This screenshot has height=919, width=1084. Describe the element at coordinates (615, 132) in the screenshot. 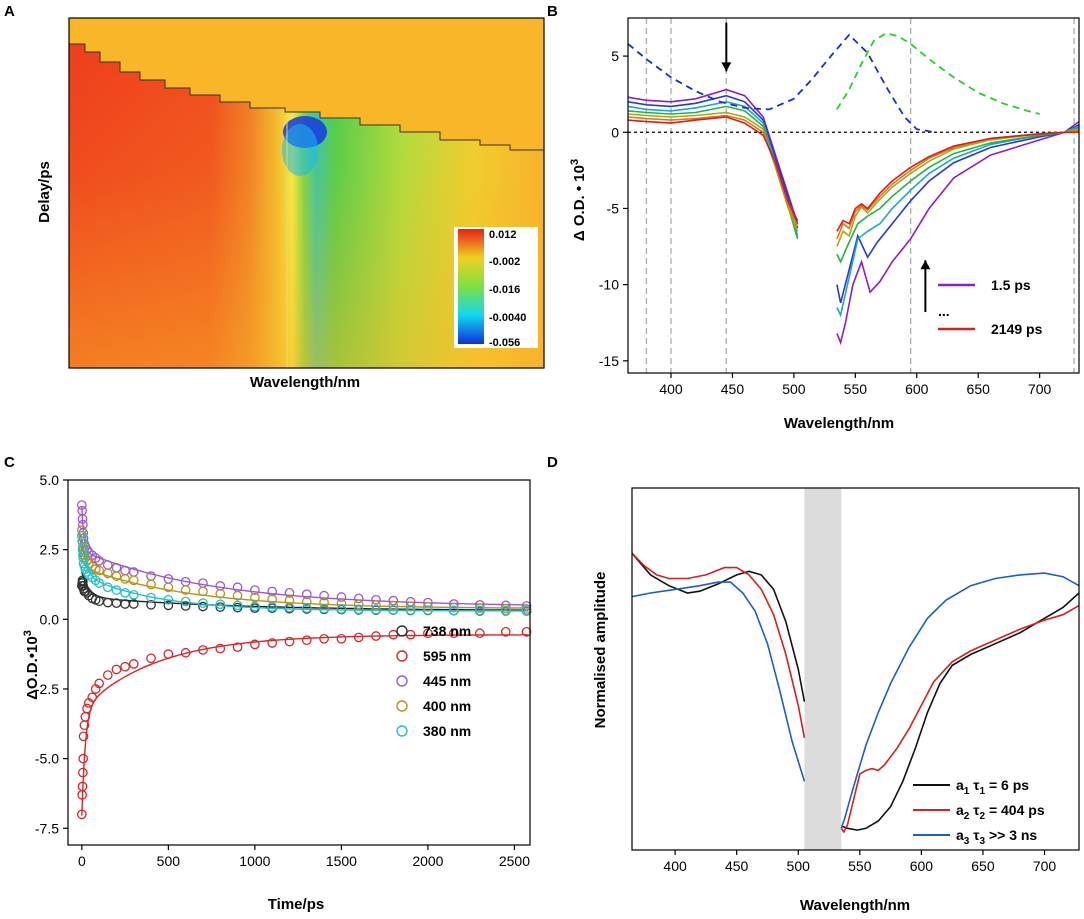

I see `y-tick-label: 0` at that location.